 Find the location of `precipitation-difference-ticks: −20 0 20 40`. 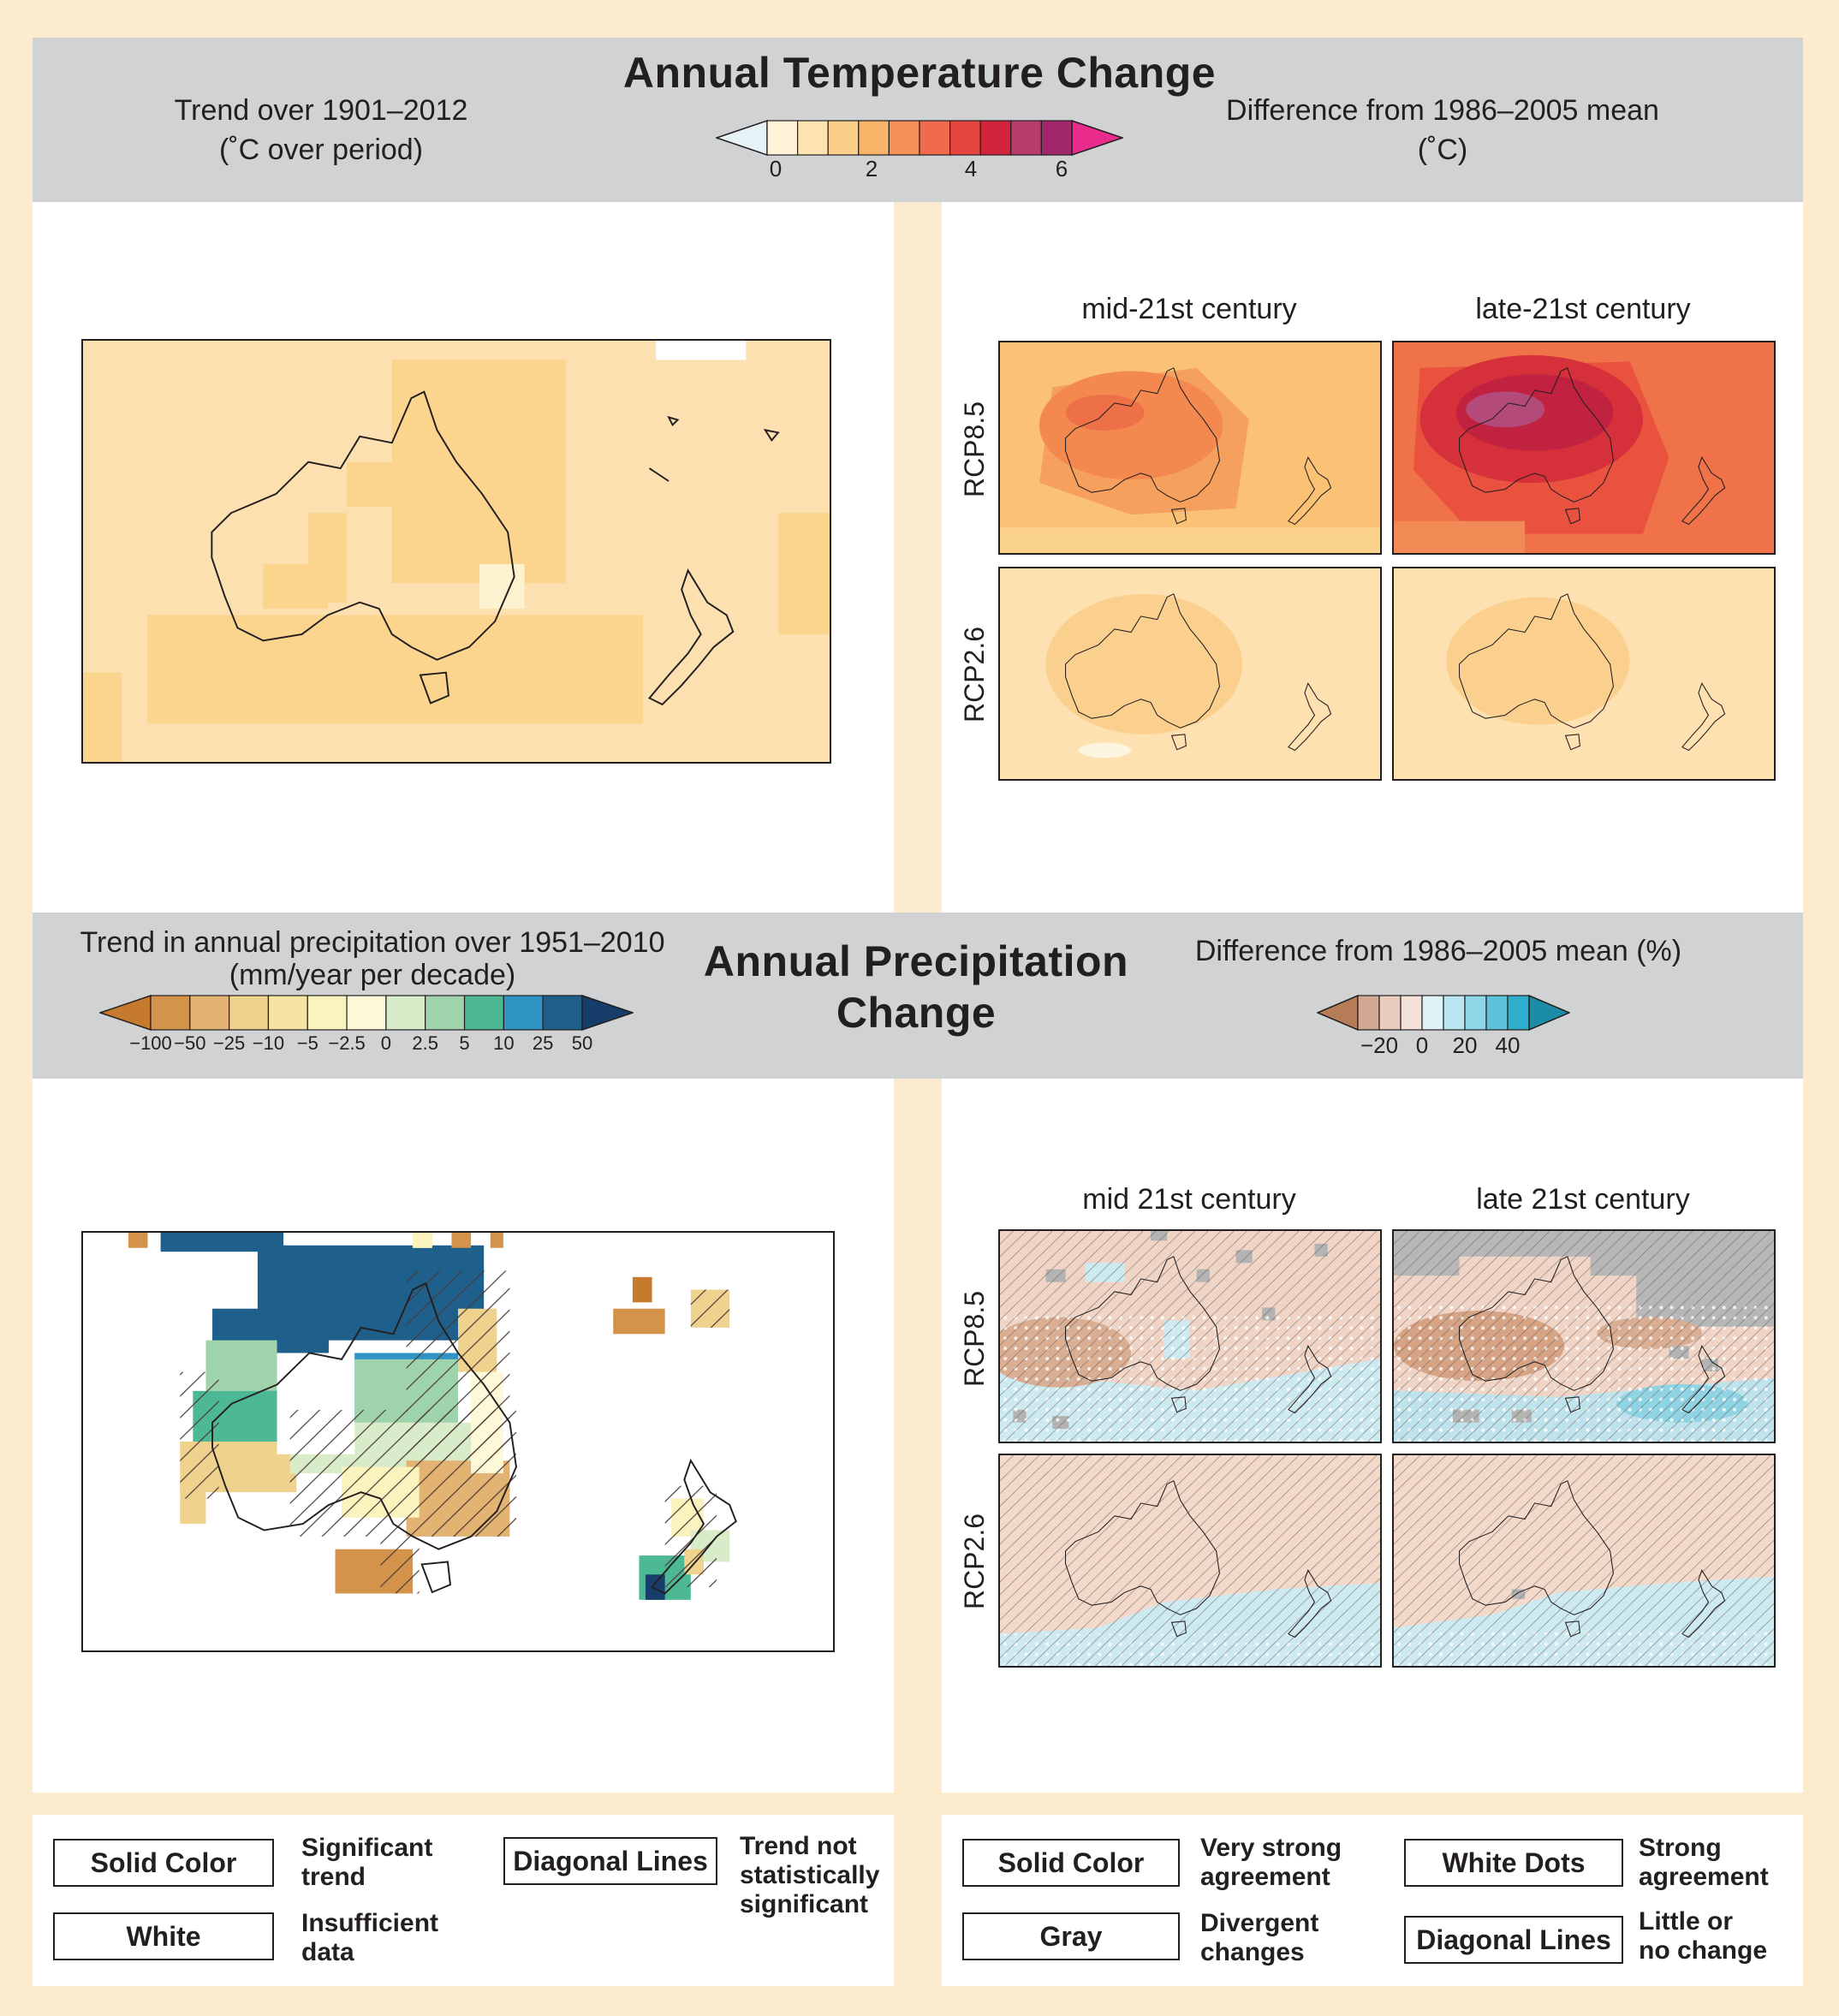

precipitation-difference-ticks: −20 0 20 40 is located at coordinates (1444, 1047).